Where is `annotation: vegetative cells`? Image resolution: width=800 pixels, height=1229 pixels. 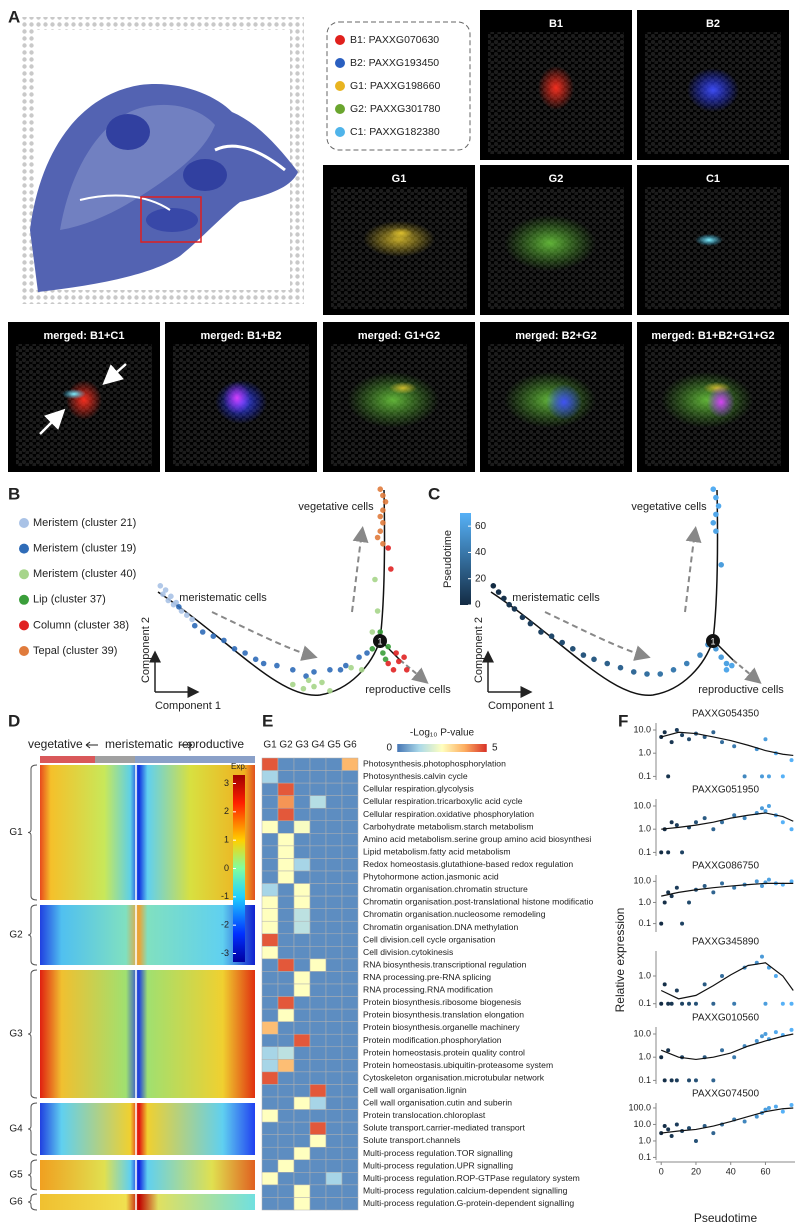 annotation: vegetative cells is located at coordinates (336, 507).